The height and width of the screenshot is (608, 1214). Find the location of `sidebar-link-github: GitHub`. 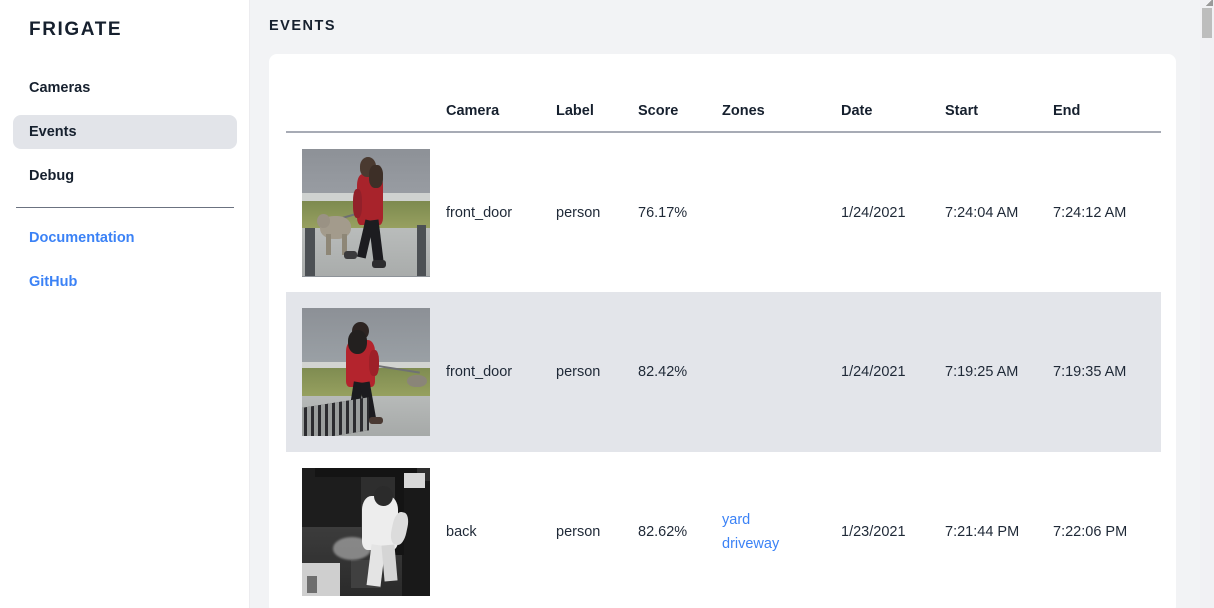

sidebar-link-github: GitHub is located at coordinates (53, 282).